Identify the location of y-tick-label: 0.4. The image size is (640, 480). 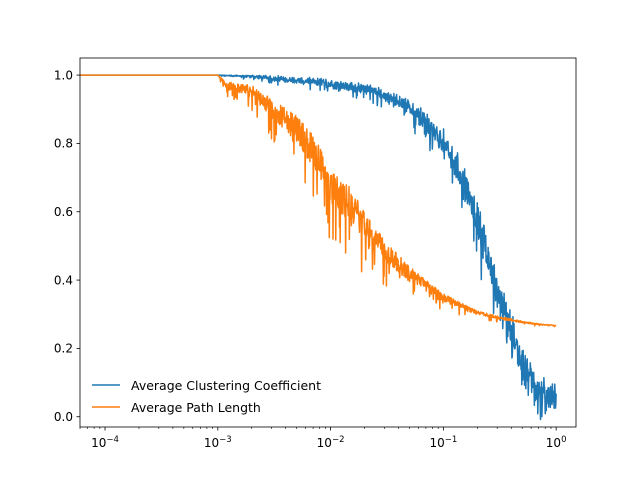
(63, 280).